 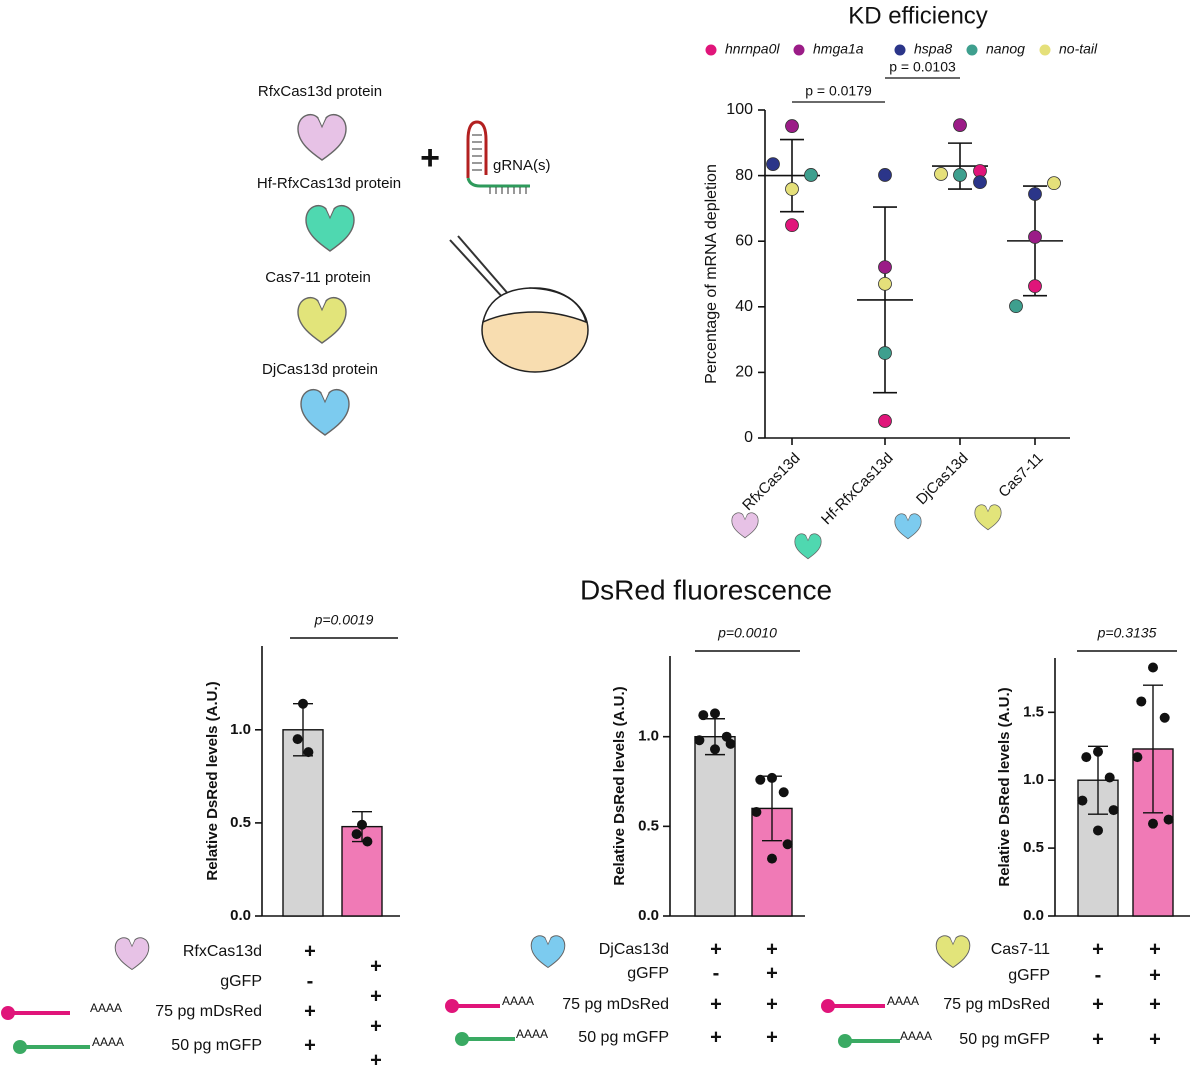 What do you see at coordinates (739, 109) in the screenshot?
I see `y-tick-label: 100` at bounding box center [739, 109].